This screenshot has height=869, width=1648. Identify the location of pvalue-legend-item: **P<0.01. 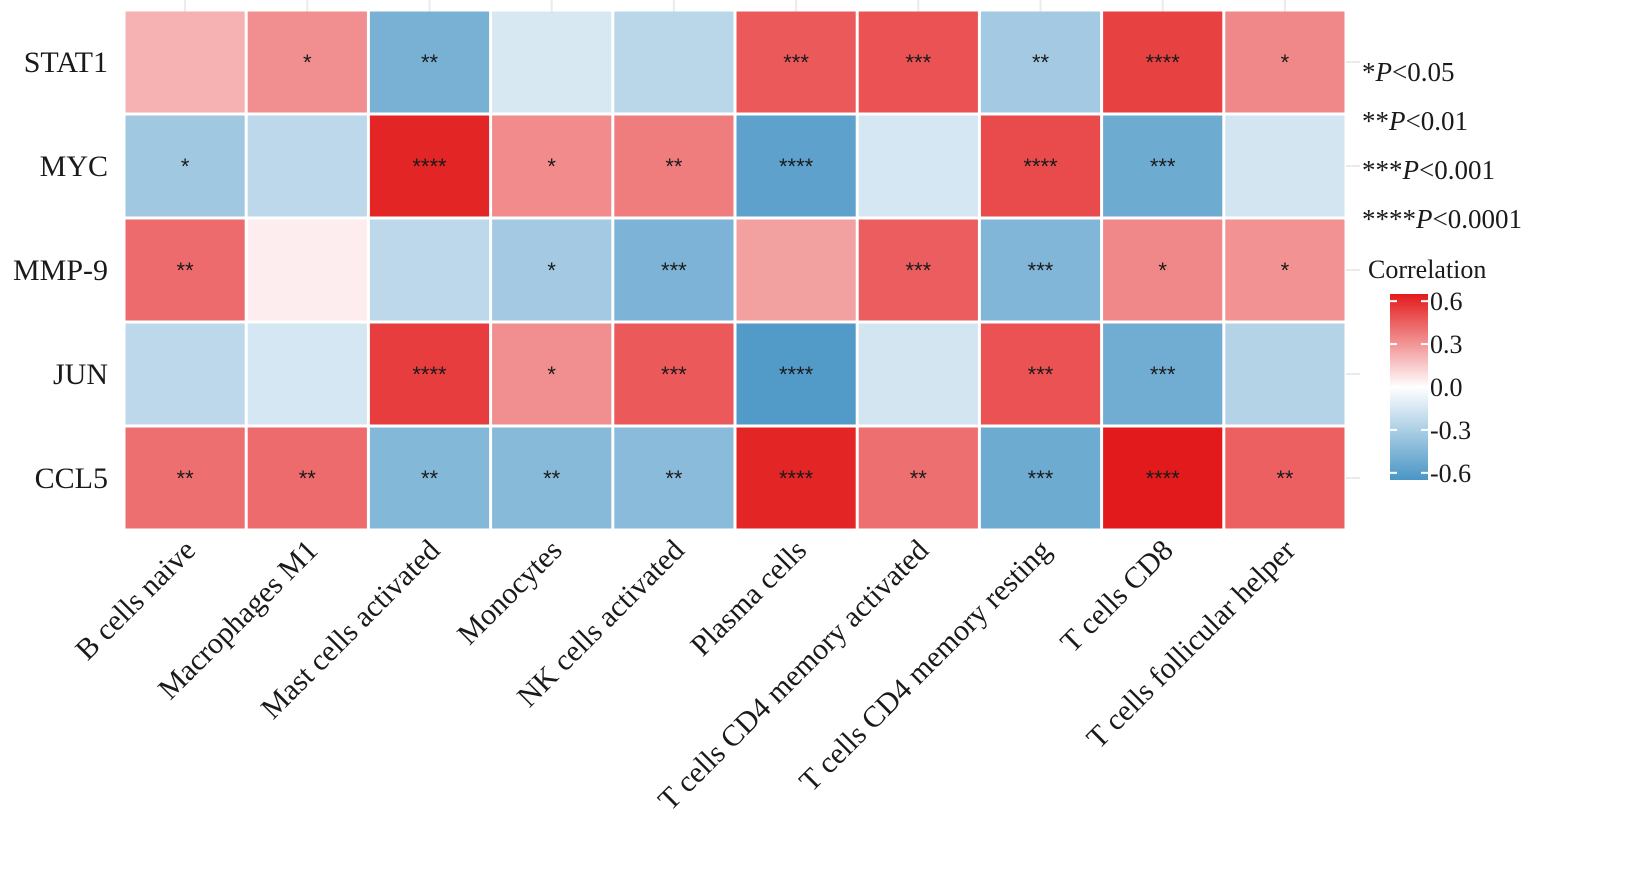
(1415, 121).